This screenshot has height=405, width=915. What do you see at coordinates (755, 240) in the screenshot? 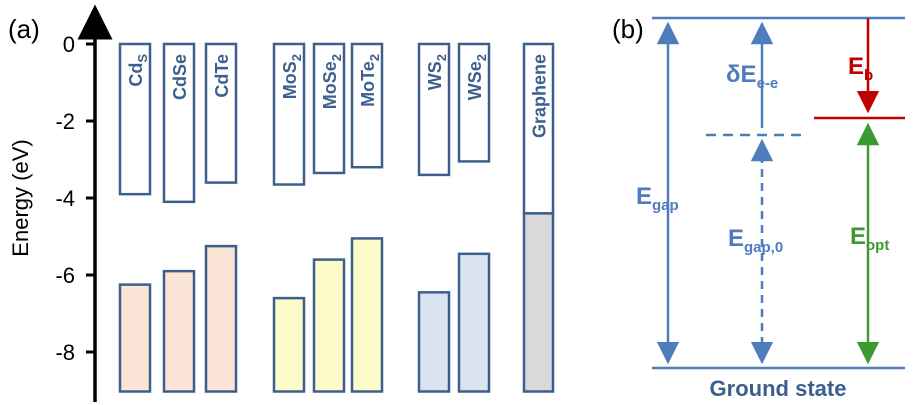
I see `egap0-label: Egap,0` at bounding box center [755, 240].